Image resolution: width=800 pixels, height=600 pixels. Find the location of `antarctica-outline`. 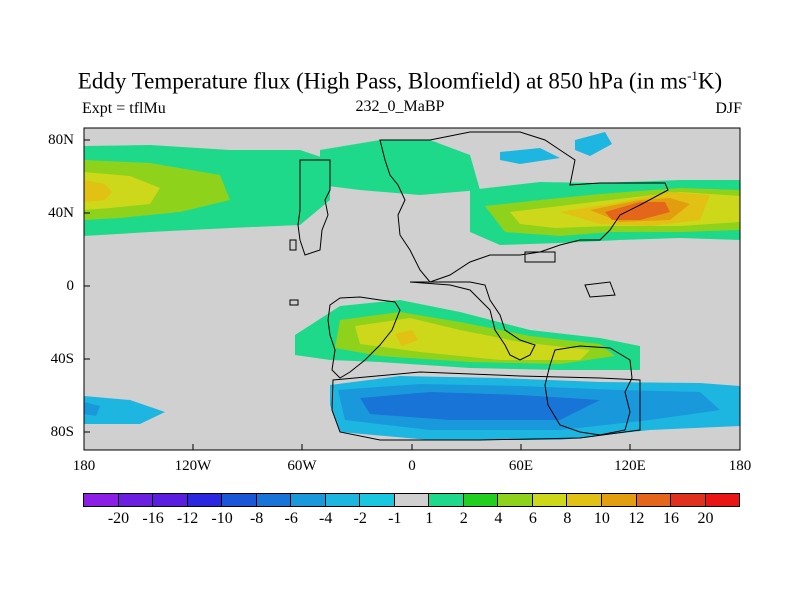

antarctica-outline is located at coordinates (486, 406).